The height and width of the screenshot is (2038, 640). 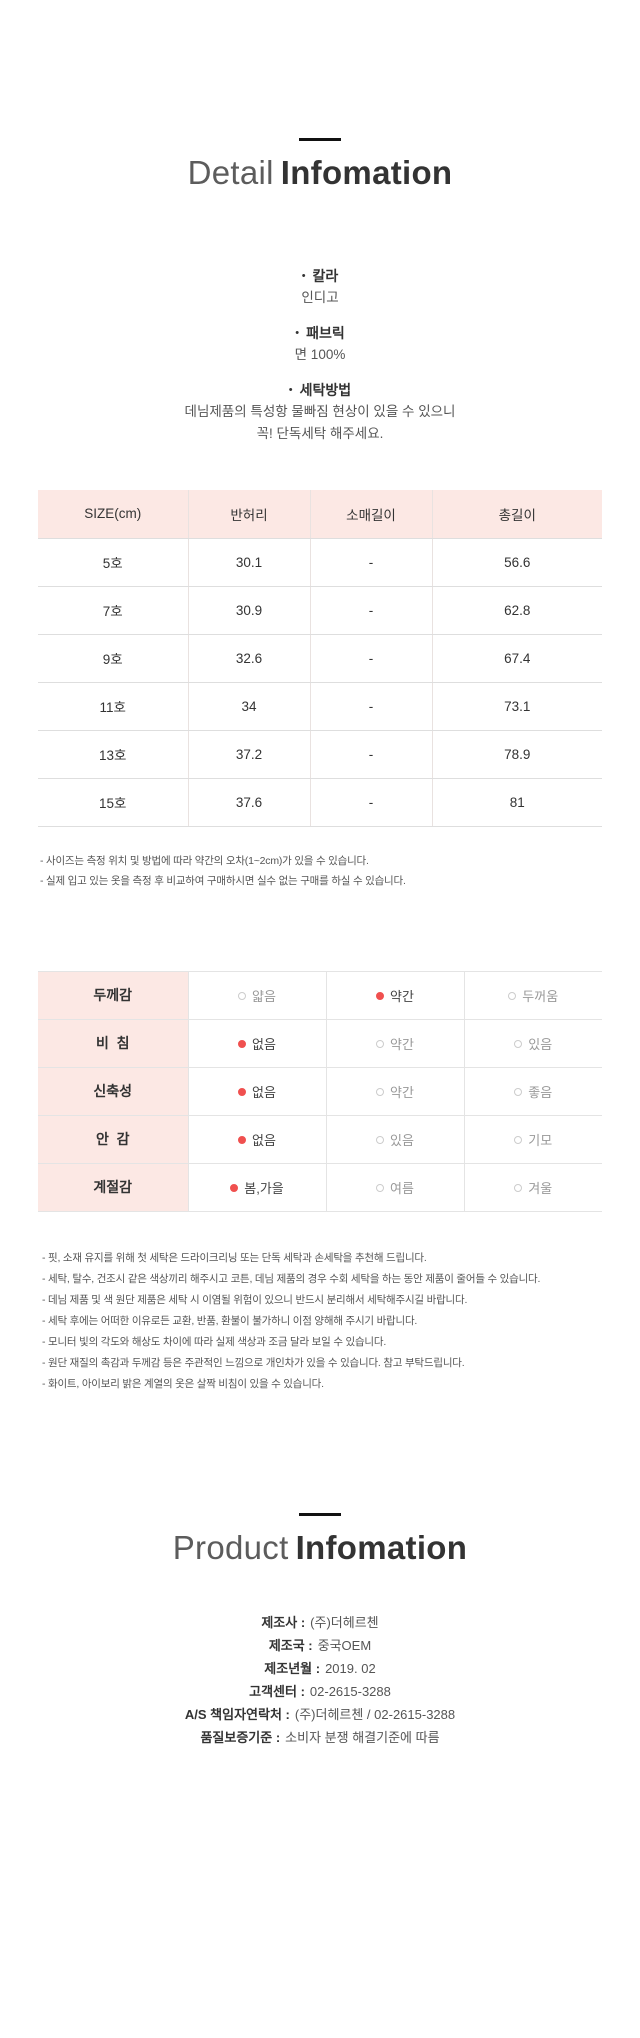 What do you see at coordinates (113, 1091) in the screenshot?
I see `feature-label-cell: 신축성` at bounding box center [113, 1091].